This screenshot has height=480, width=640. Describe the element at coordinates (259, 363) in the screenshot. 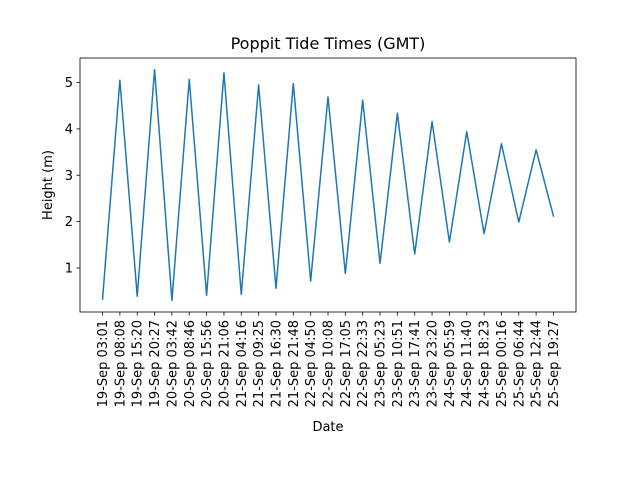

I see `x-tick-label: 21-Sep 09:25` at that location.